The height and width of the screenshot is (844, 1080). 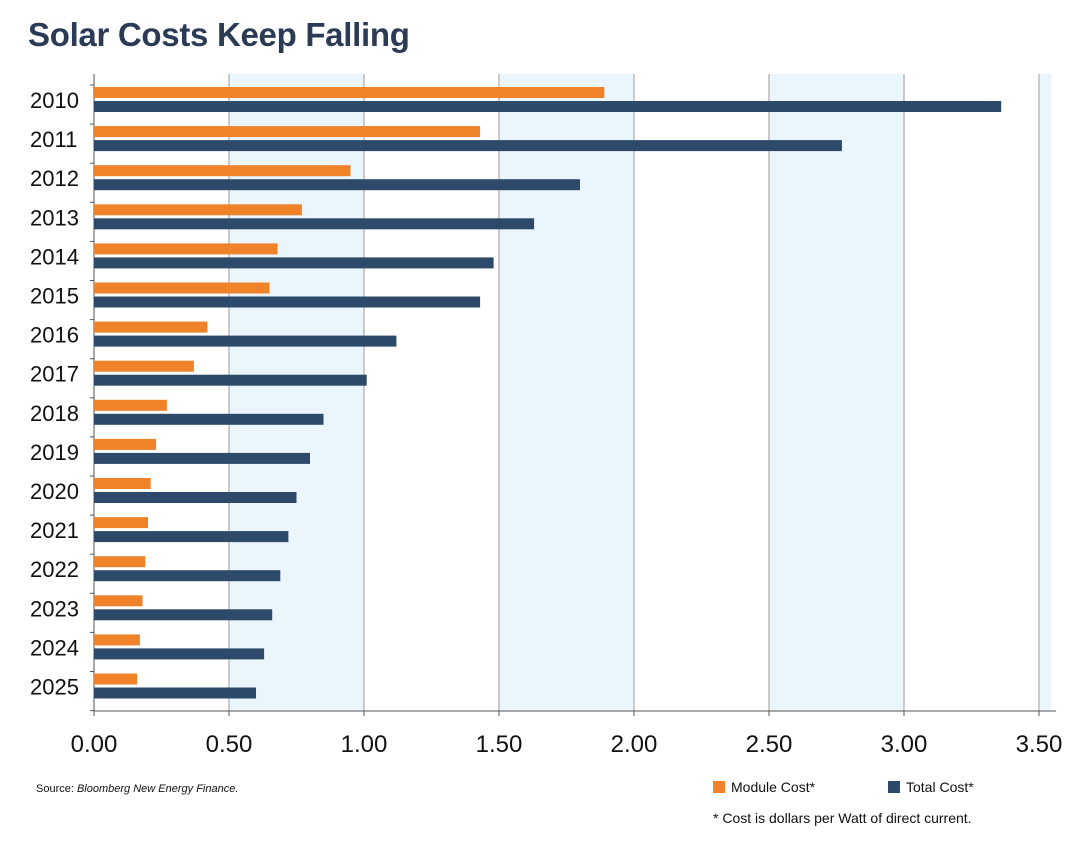 What do you see at coordinates (1039, 744) in the screenshot?
I see `x-tick-label: 3.50` at bounding box center [1039, 744].